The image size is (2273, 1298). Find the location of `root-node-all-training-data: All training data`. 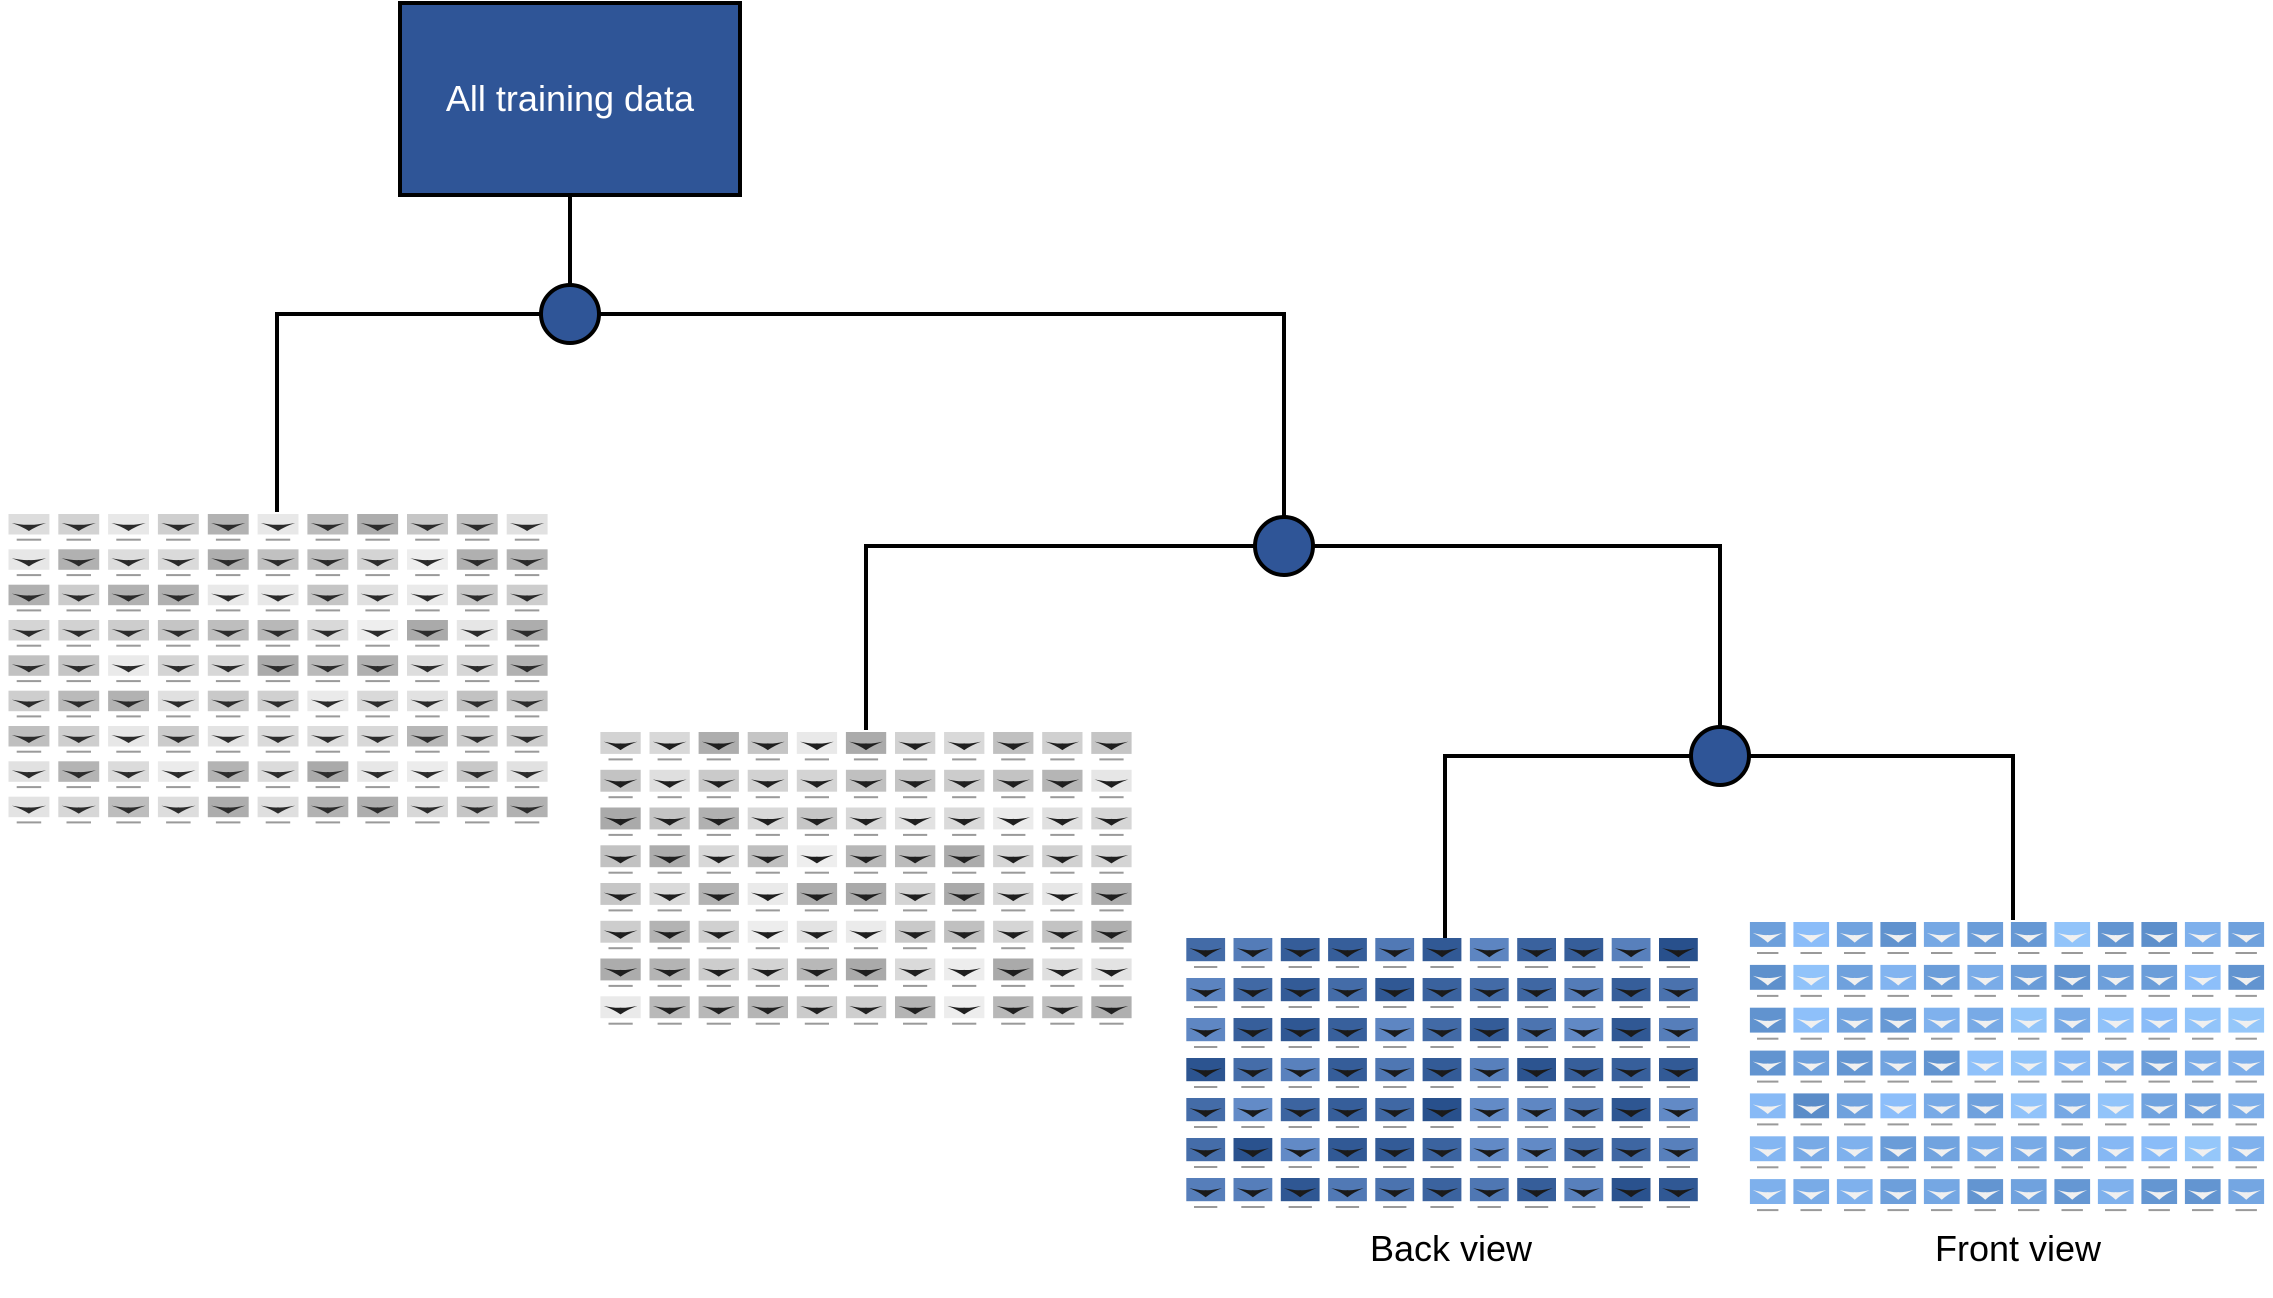

root-node-all-training-data: All training data is located at coordinates (570, 99).